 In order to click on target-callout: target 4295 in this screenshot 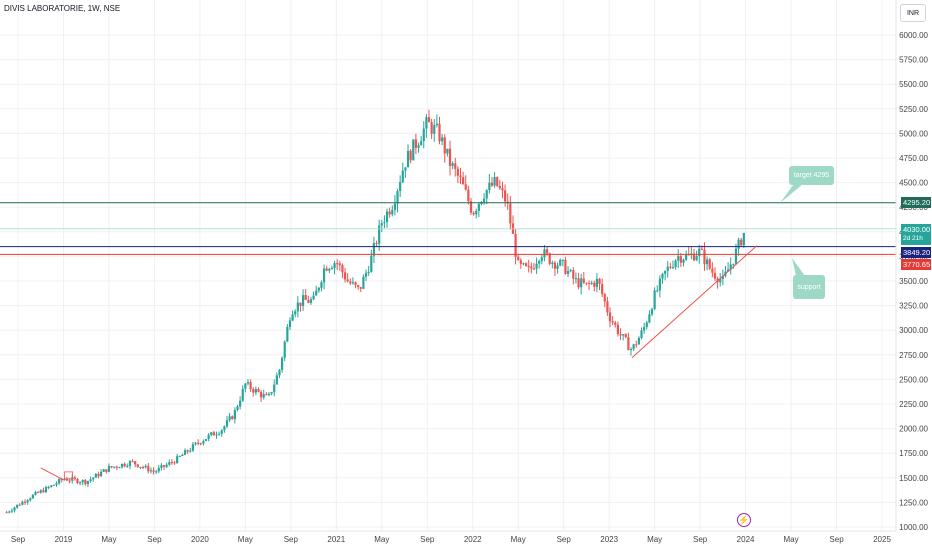, I will do `click(811, 175)`.